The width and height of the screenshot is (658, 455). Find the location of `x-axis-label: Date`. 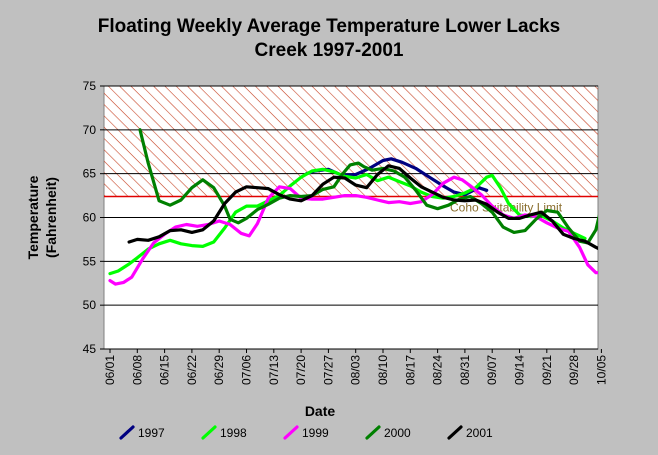

x-axis-label: Date is located at coordinates (320, 411).